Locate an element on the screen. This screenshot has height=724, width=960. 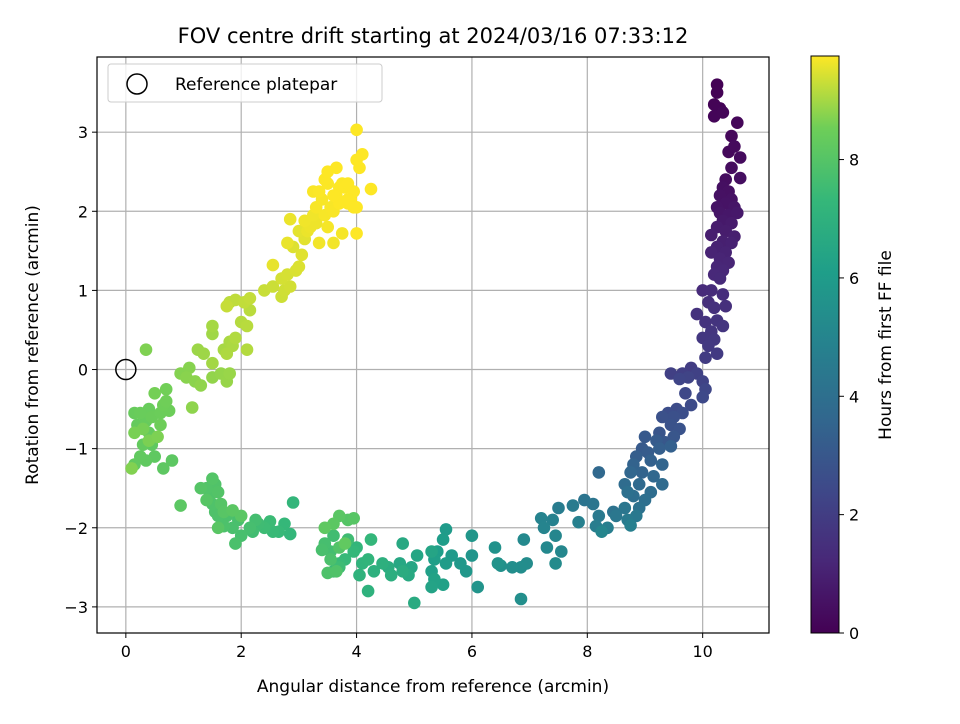
y-tick-label: −3 is located at coordinates (76, 607).